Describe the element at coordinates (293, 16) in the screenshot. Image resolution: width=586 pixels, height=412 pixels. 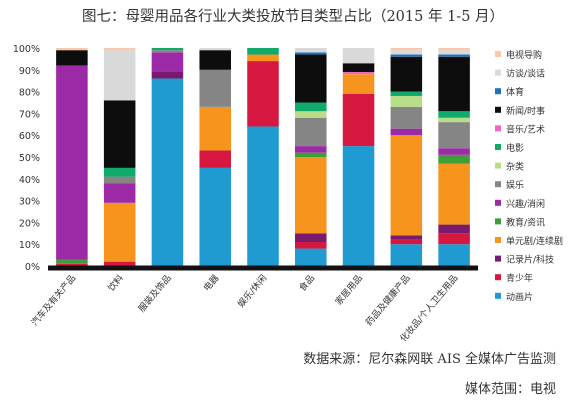
I see `chart-title: 图七：母婴用品各行业大类投放节目类型占比（2015 年 1-5 月）` at that location.